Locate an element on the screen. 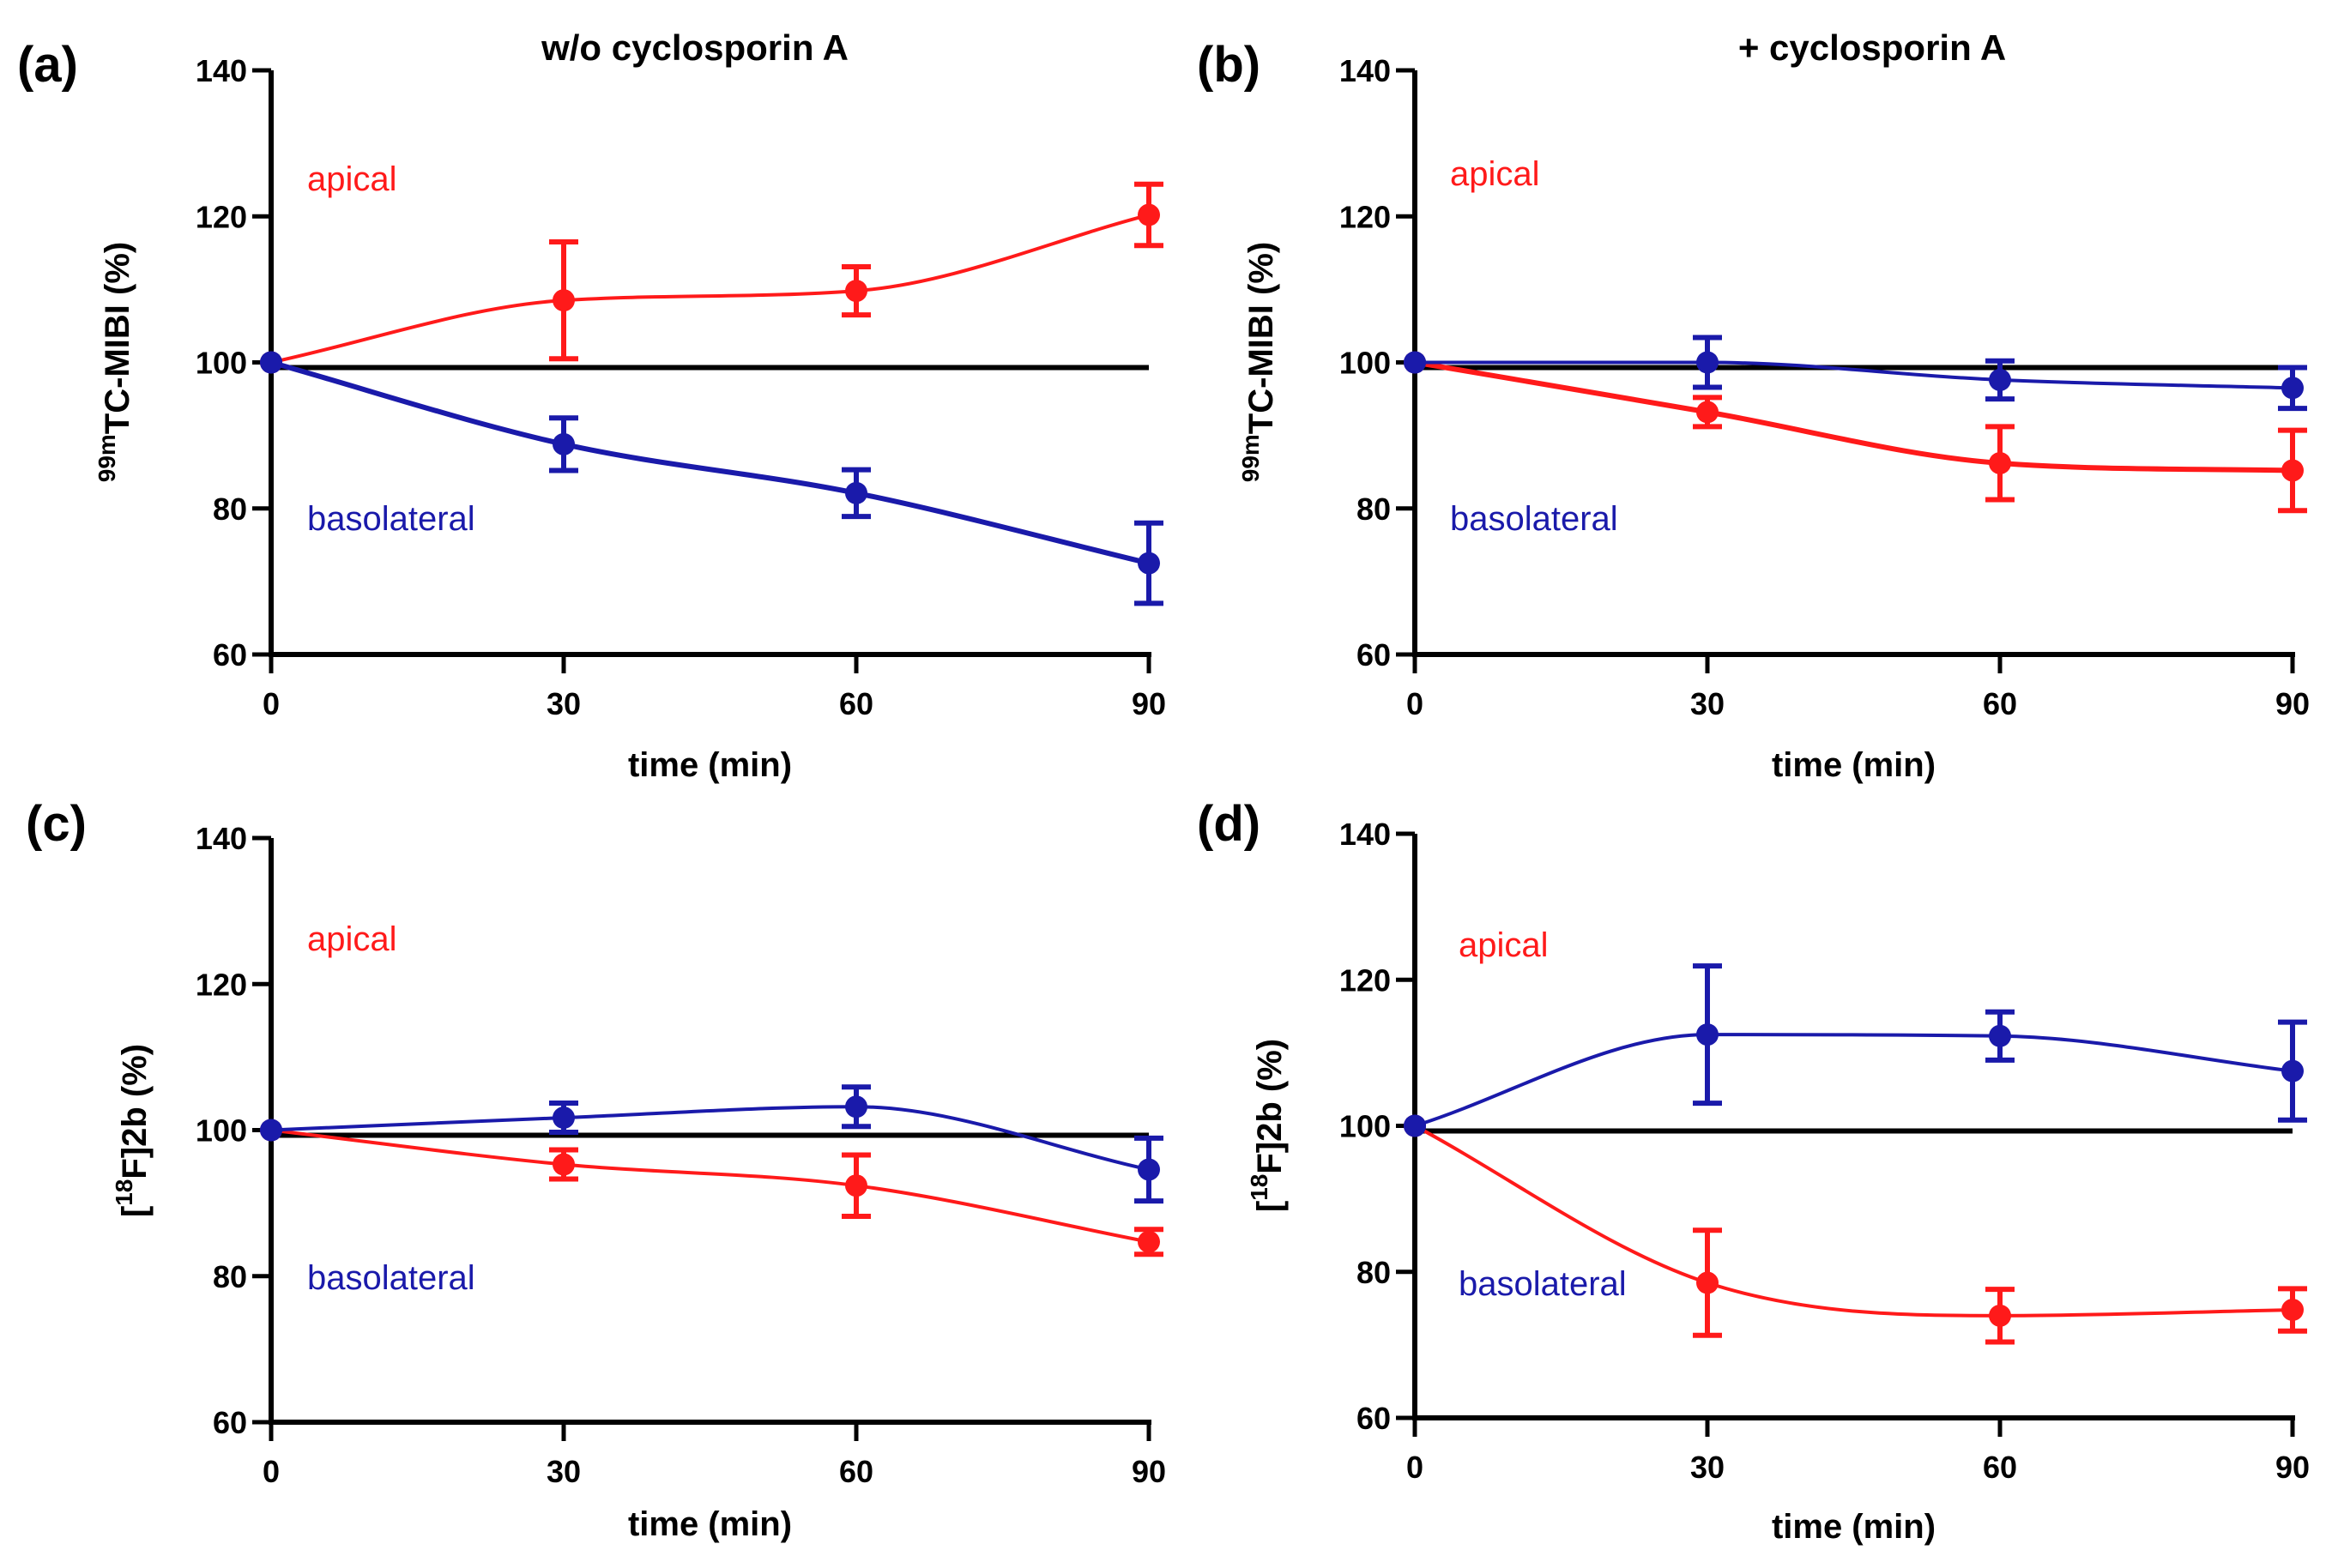 The width and height of the screenshot is (2326, 1568). panel-label: (b) is located at coordinates (1229, 65).